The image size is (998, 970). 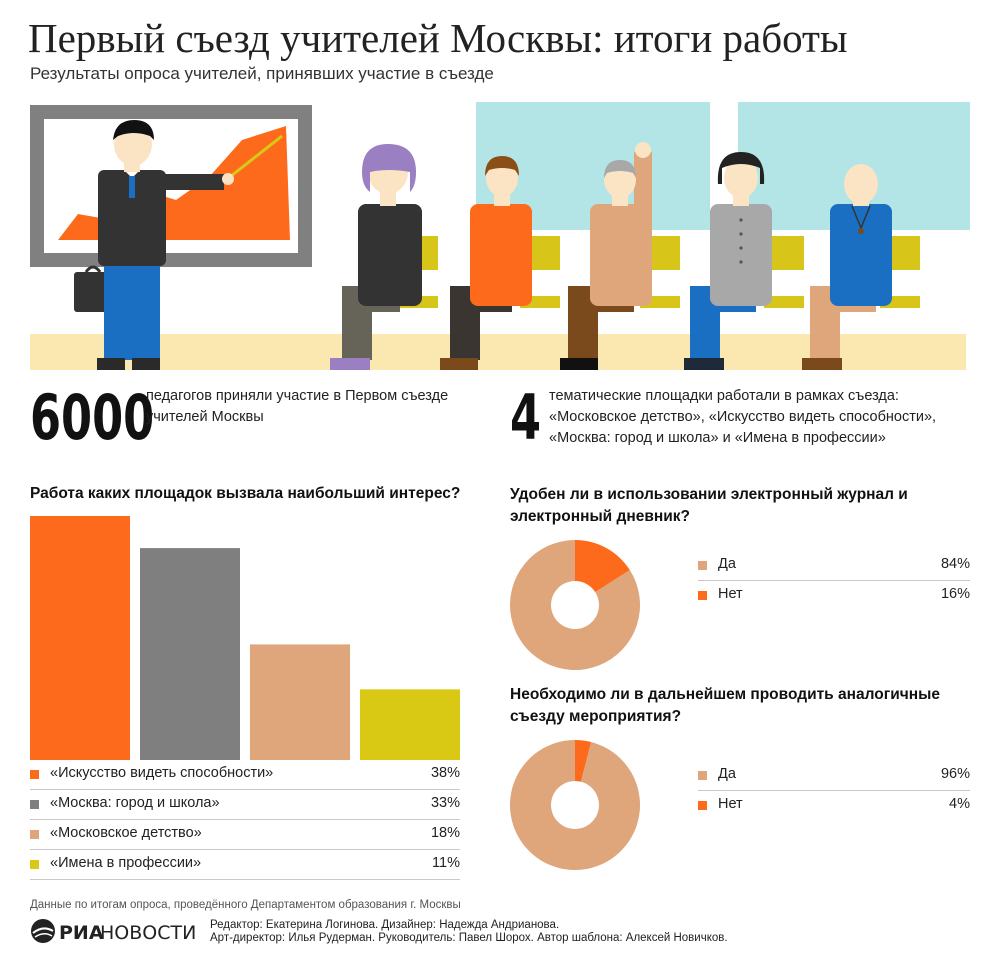 What do you see at coordinates (955, 594) in the screenshot?
I see `legend-value: 16%` at bounding box center [955, 594].